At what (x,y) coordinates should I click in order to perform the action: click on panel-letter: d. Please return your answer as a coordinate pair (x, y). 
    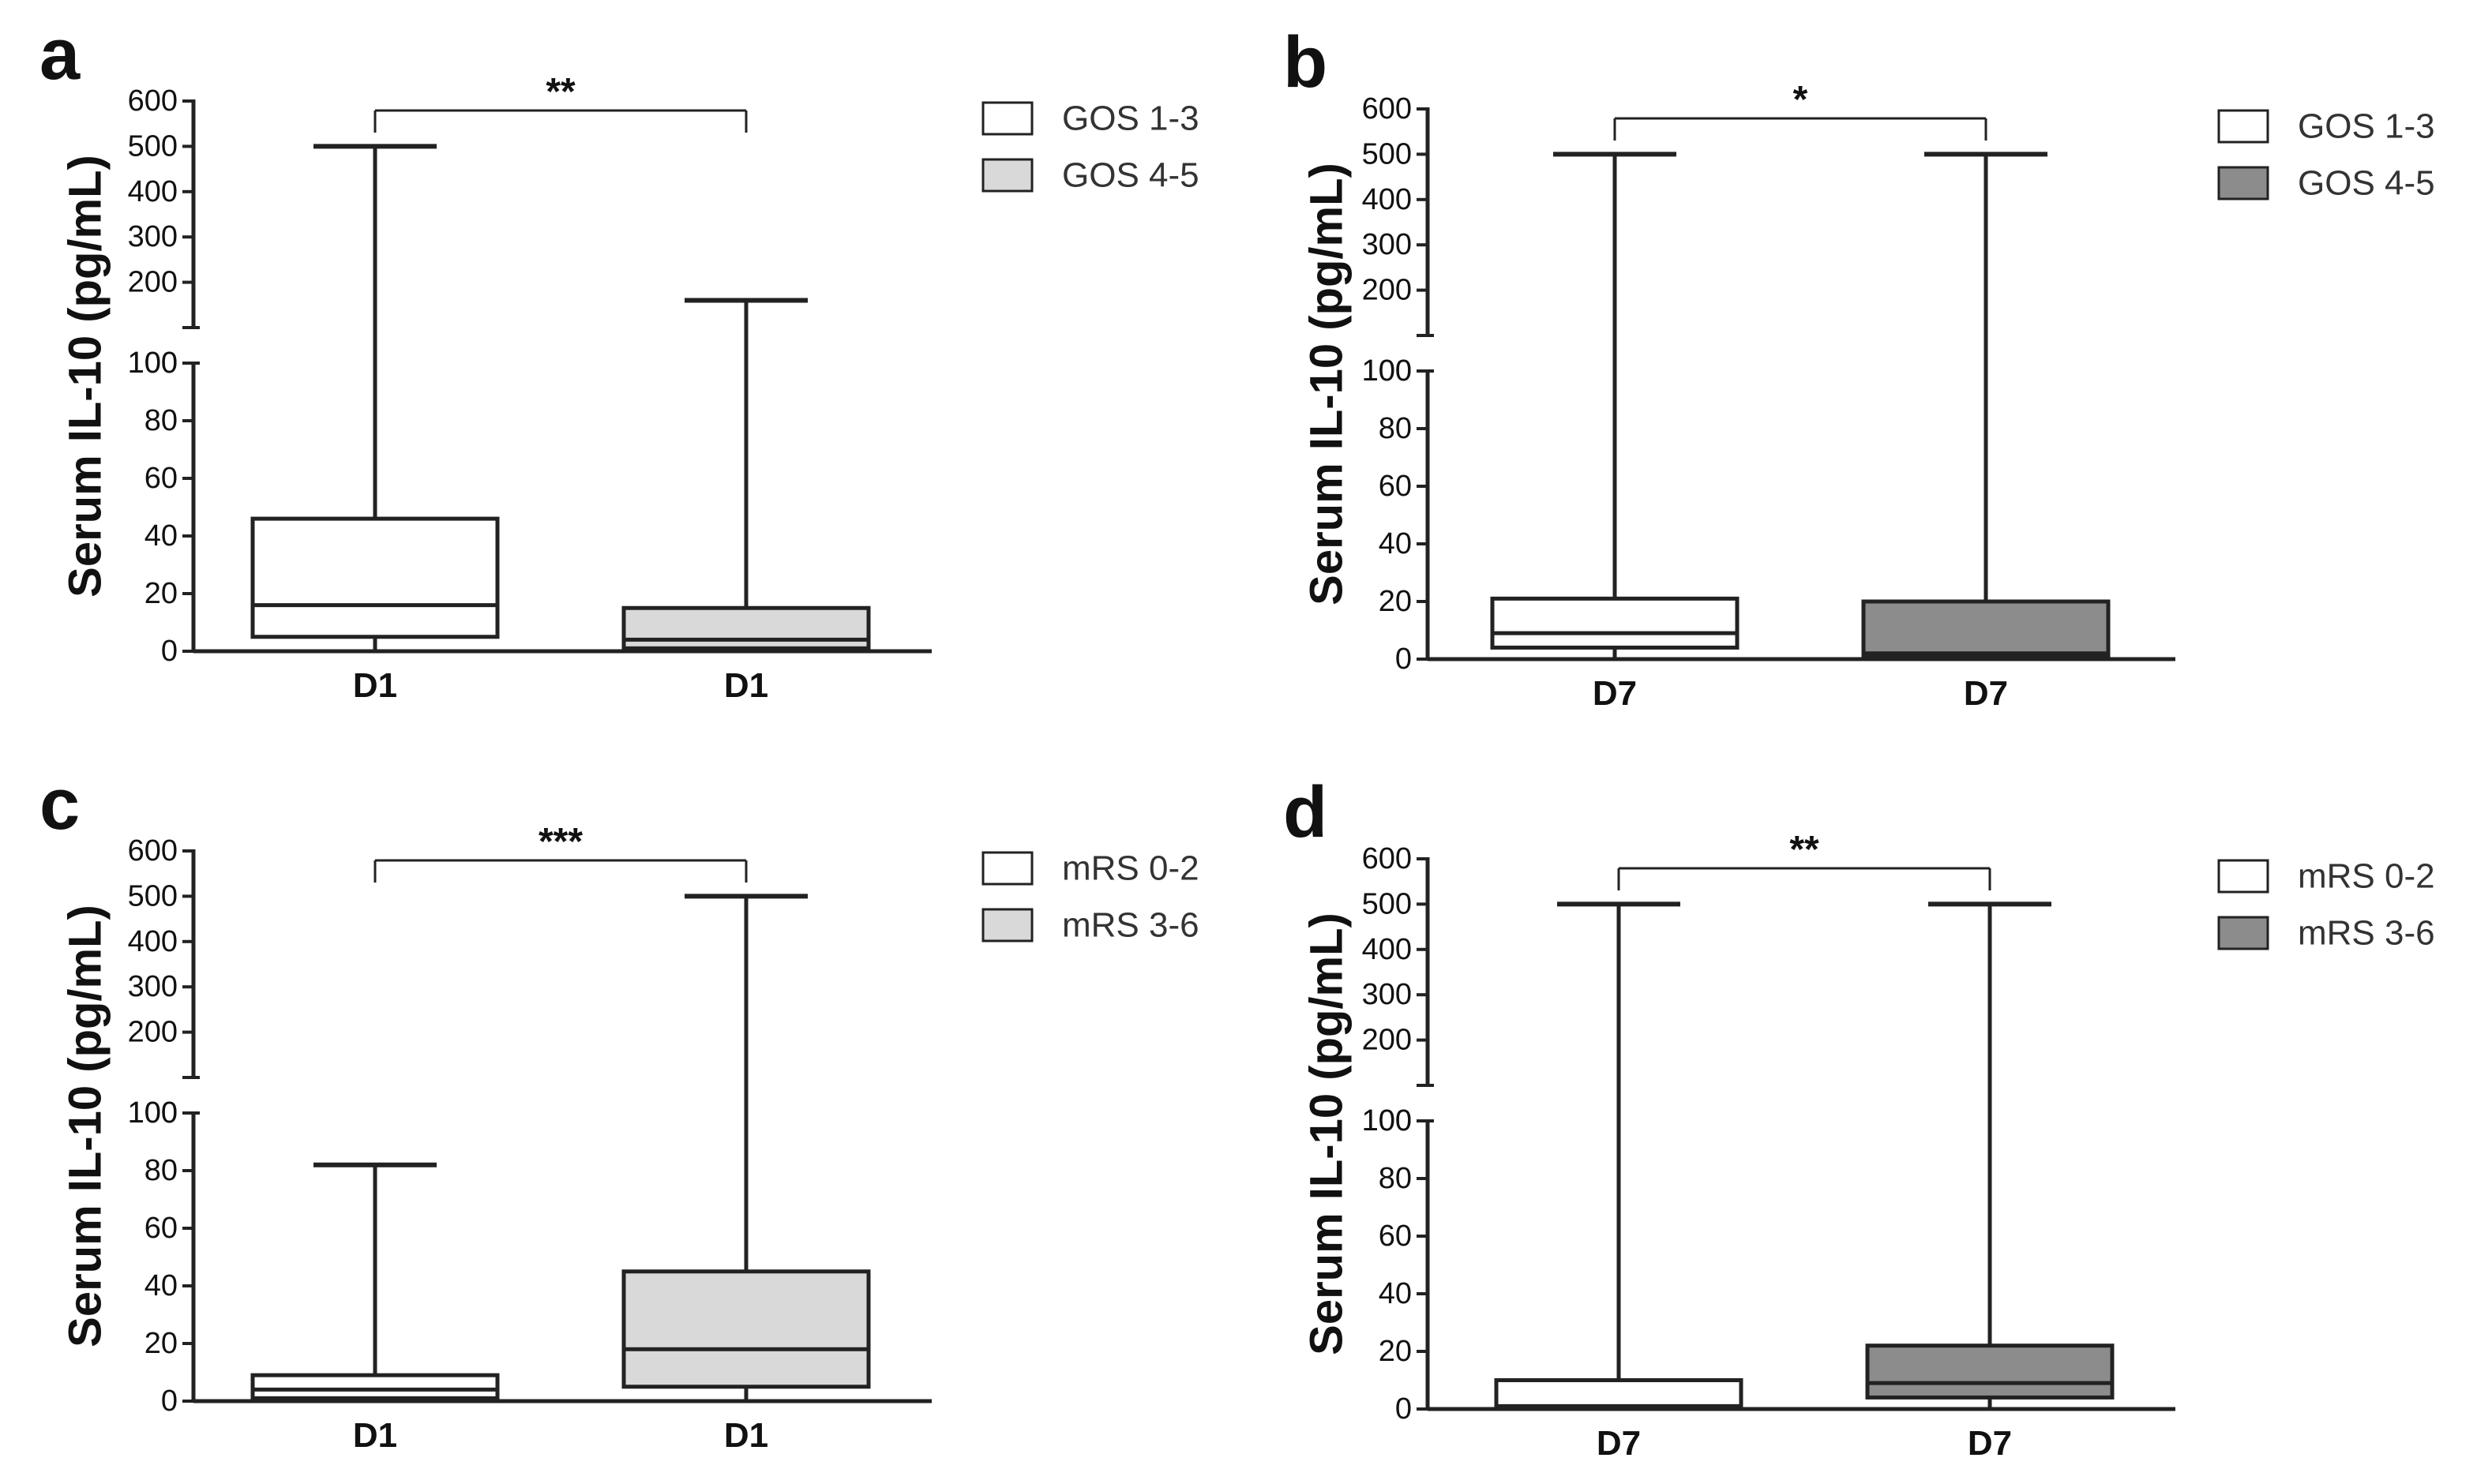
    Looking at the image, I should click on (1305, 813).